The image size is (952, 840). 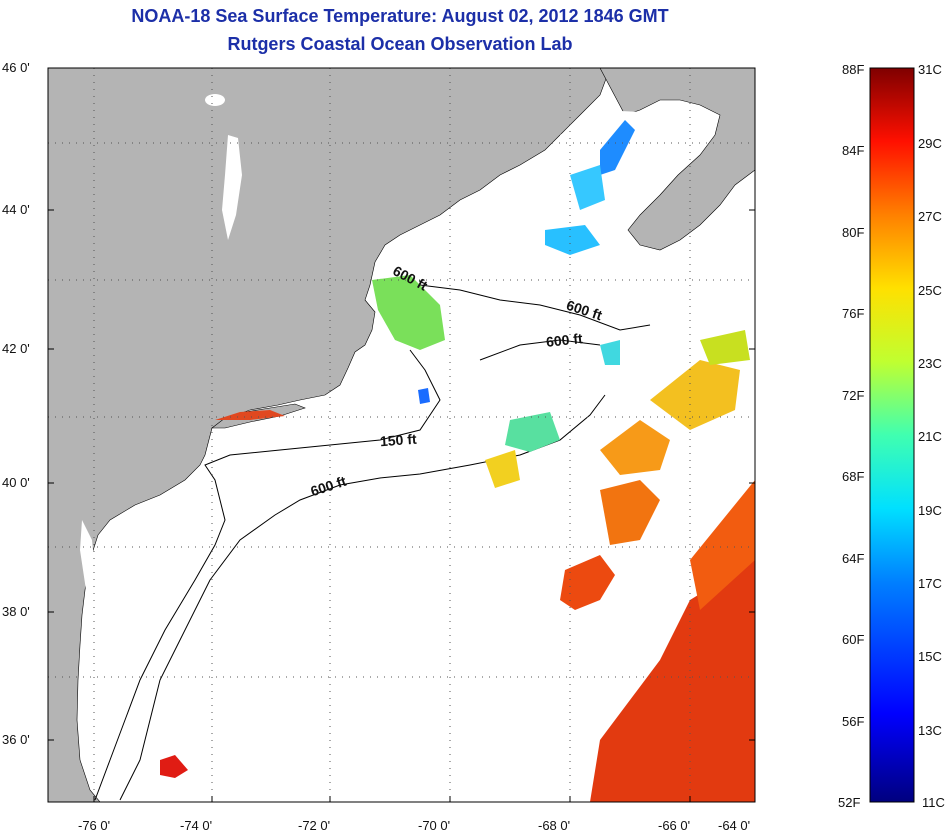 What do you see at coordinates (930, 730) in the screenshot?
I see `colorbar-c-label: 13C` at bounding box center [930, 730].